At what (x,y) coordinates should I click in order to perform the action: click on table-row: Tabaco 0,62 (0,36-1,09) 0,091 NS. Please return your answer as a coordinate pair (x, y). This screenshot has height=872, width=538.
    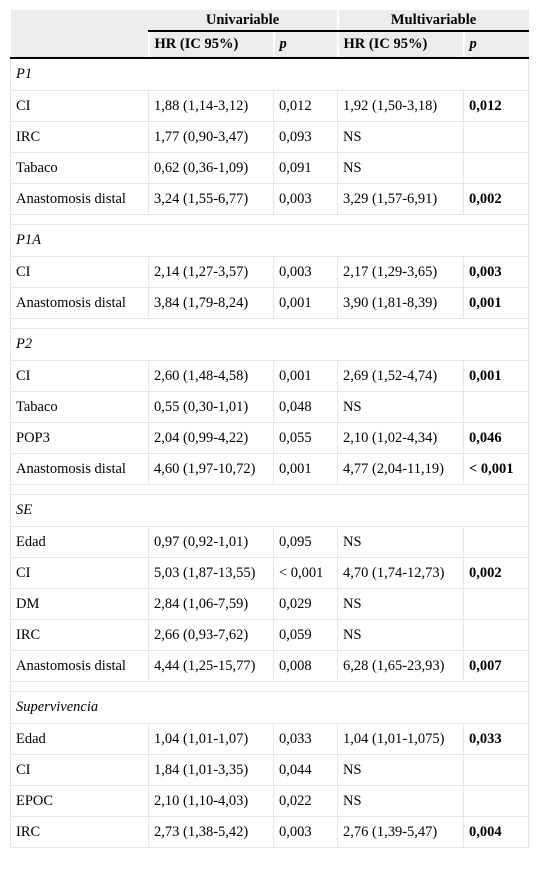
    Looking at the image, I should click on (270, 168).